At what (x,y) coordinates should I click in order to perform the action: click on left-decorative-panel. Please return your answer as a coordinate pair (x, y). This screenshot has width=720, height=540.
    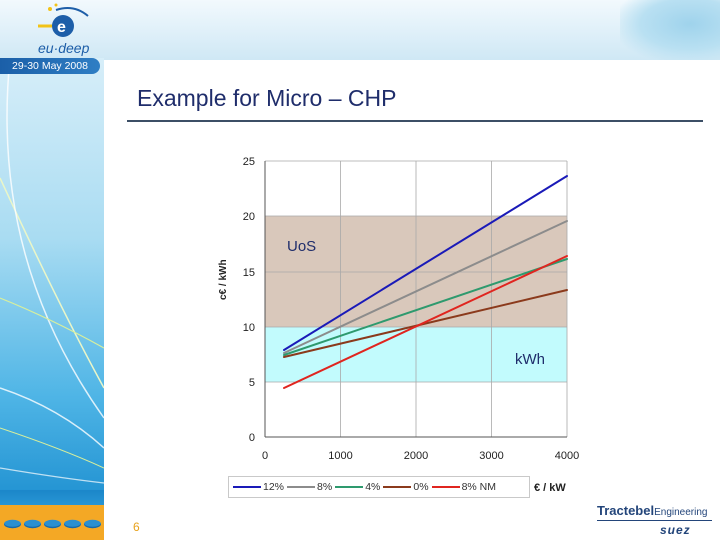
    Looking at the image, I should click on (52, 283).